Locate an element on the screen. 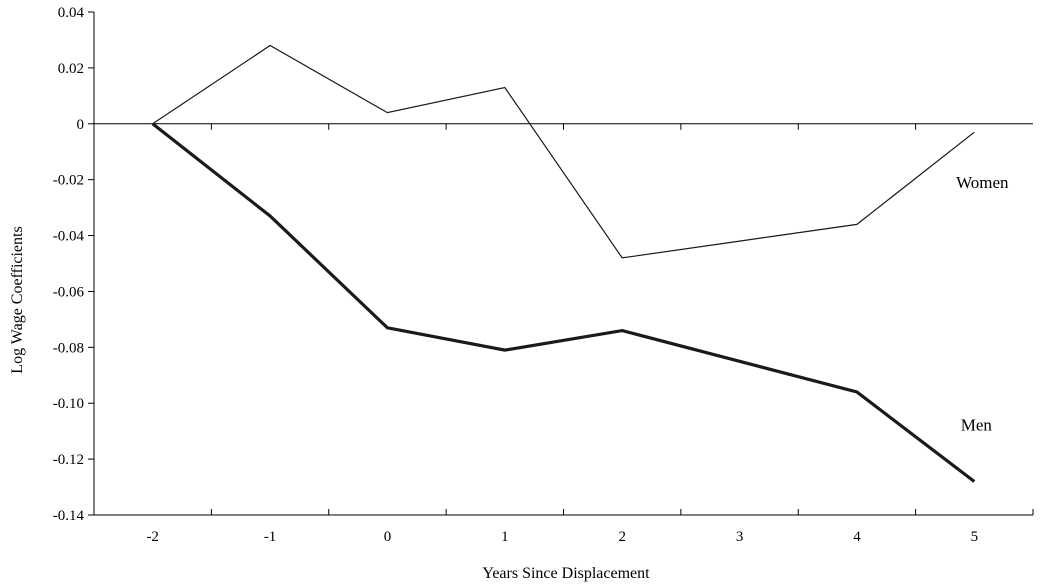  y-tick-label: 0.04 is located at coordinates (71, 13).